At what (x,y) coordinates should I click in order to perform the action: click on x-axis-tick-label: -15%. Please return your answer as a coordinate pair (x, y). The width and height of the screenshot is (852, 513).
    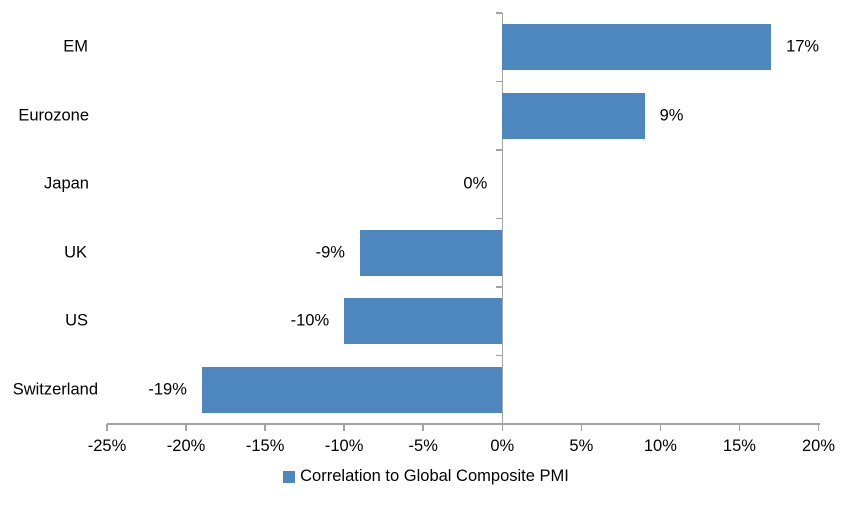
    Looking at the image, I should click on (265, 446).